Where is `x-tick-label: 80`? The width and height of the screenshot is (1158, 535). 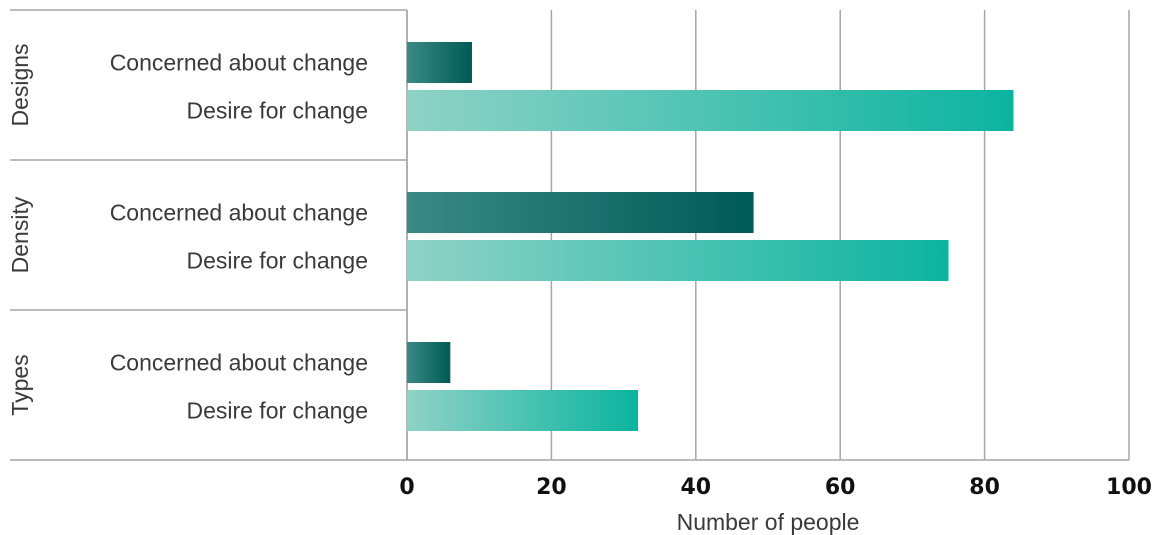
x-tick-label: 80 is located at coordinates (984, 487).